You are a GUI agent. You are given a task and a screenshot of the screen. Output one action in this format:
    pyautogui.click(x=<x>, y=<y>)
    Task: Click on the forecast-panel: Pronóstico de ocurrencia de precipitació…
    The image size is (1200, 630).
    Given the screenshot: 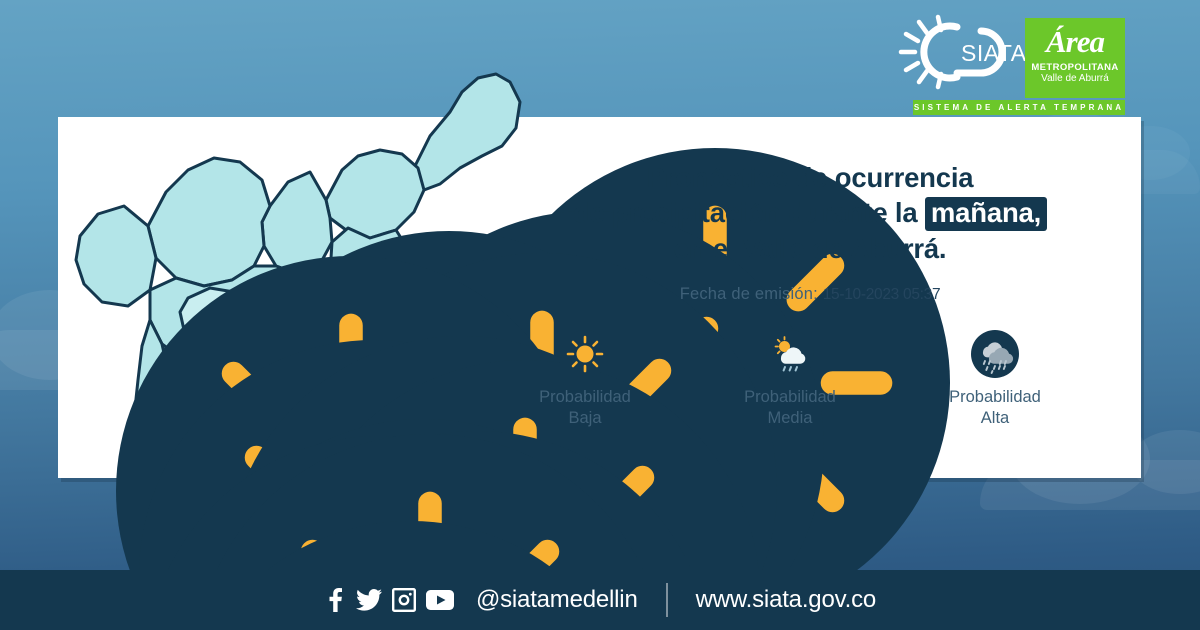 What is the action you would take?
    pyautogui.click(x=810, y=232)
    